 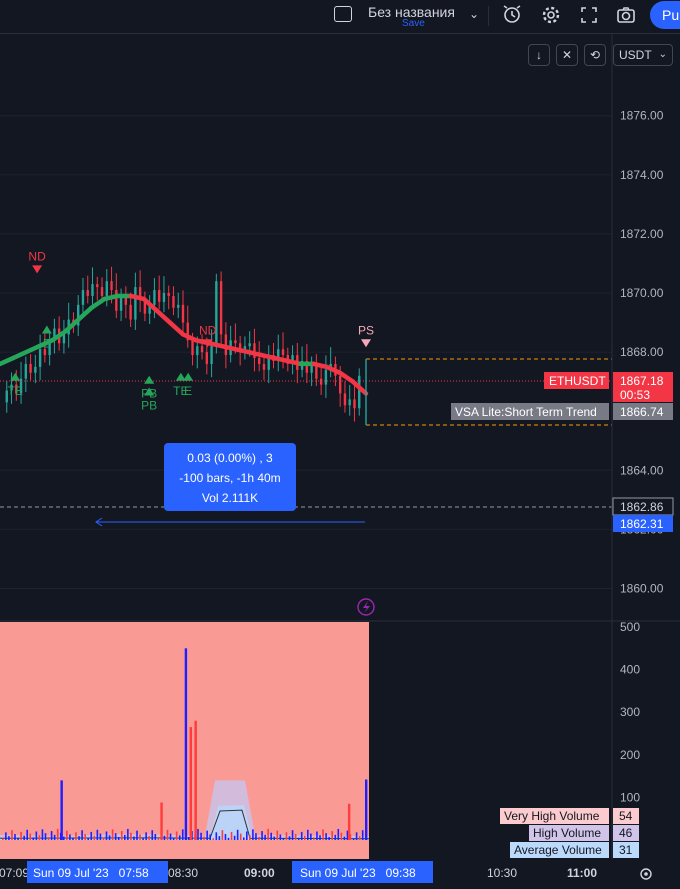 I want to click on lightning-icon-glyph, so click(x=366, y=607).